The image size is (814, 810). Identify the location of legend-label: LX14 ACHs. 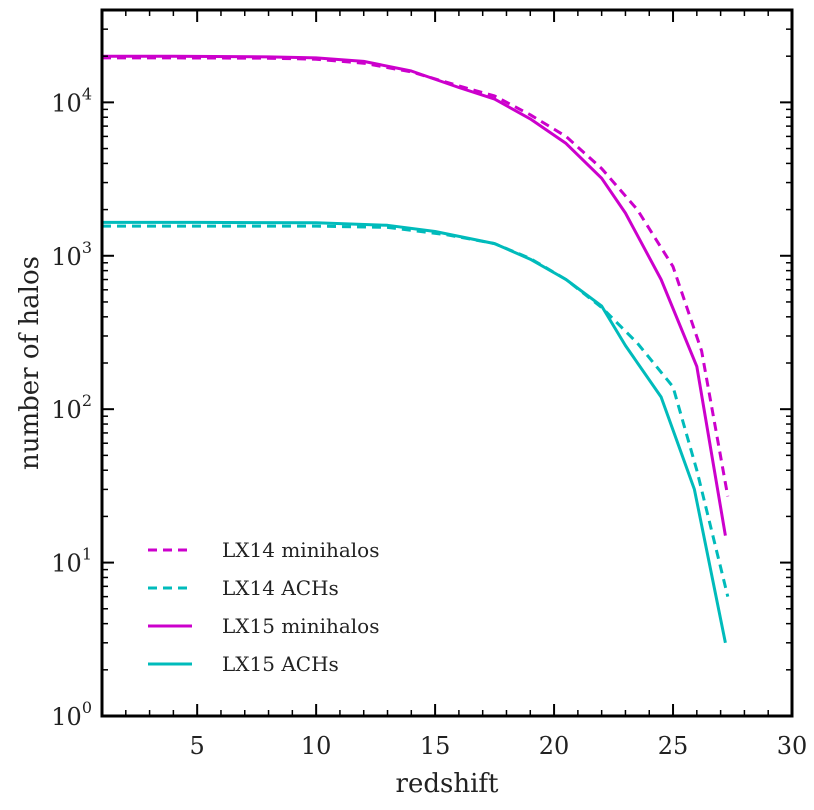
(280, 588).